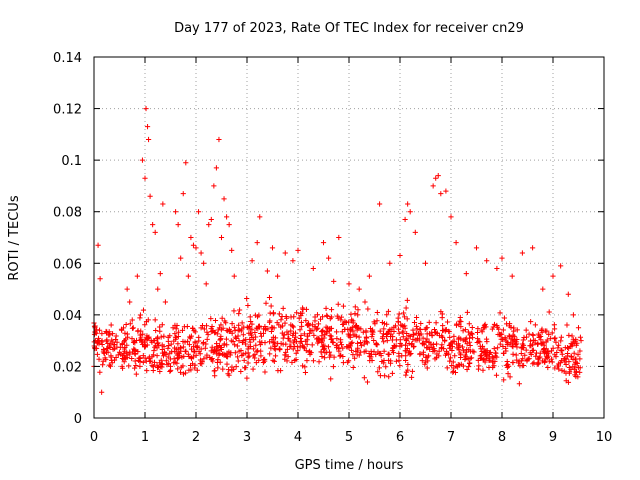 This screenshot has width=640, height=480. I want to click on x-tick-label: 7, so click(451, 437).